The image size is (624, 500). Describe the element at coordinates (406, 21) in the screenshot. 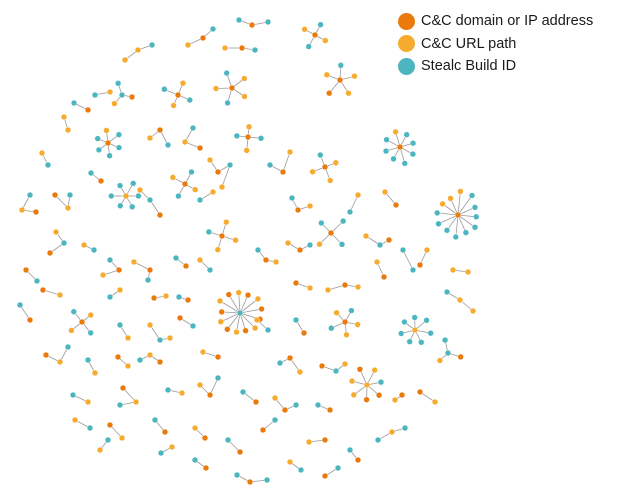

I see `orange-dot-icon` at that location.